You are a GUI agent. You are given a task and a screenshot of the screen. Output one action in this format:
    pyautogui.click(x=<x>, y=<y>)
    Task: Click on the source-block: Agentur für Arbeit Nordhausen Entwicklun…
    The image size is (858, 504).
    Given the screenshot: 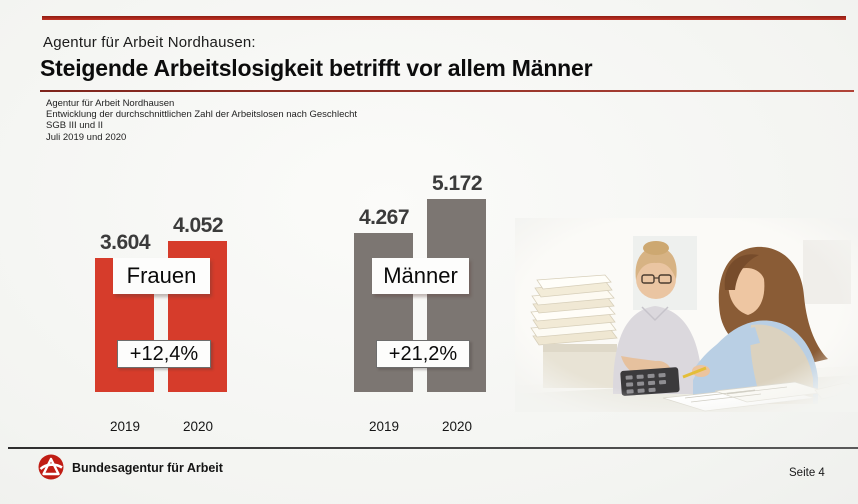 What is the action you would take?
    pyautogui.click(x=201, y=120)
    